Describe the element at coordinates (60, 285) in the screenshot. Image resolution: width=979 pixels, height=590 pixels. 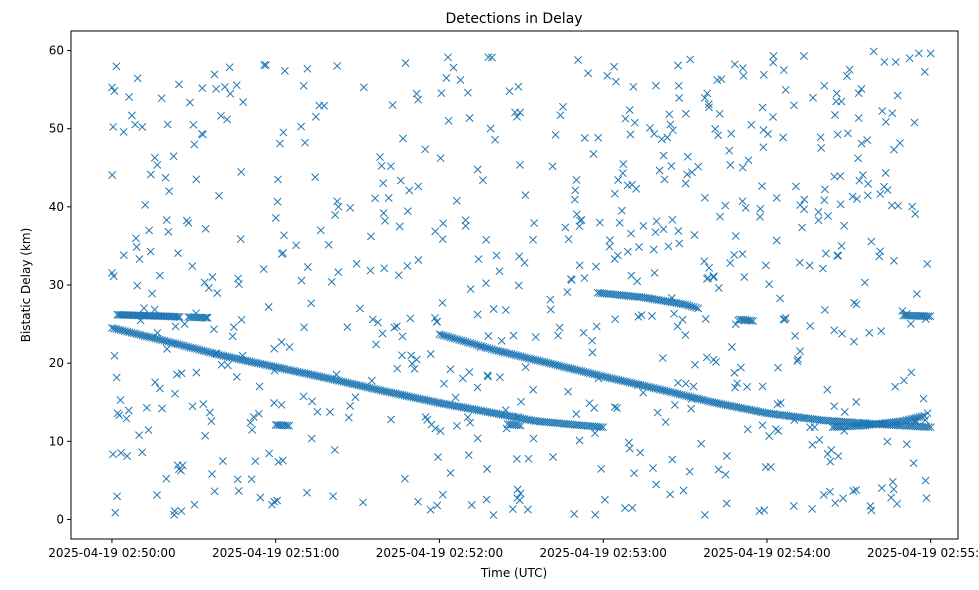
I see `y-axis: 0 10 20 30 40 50 60` at that location.